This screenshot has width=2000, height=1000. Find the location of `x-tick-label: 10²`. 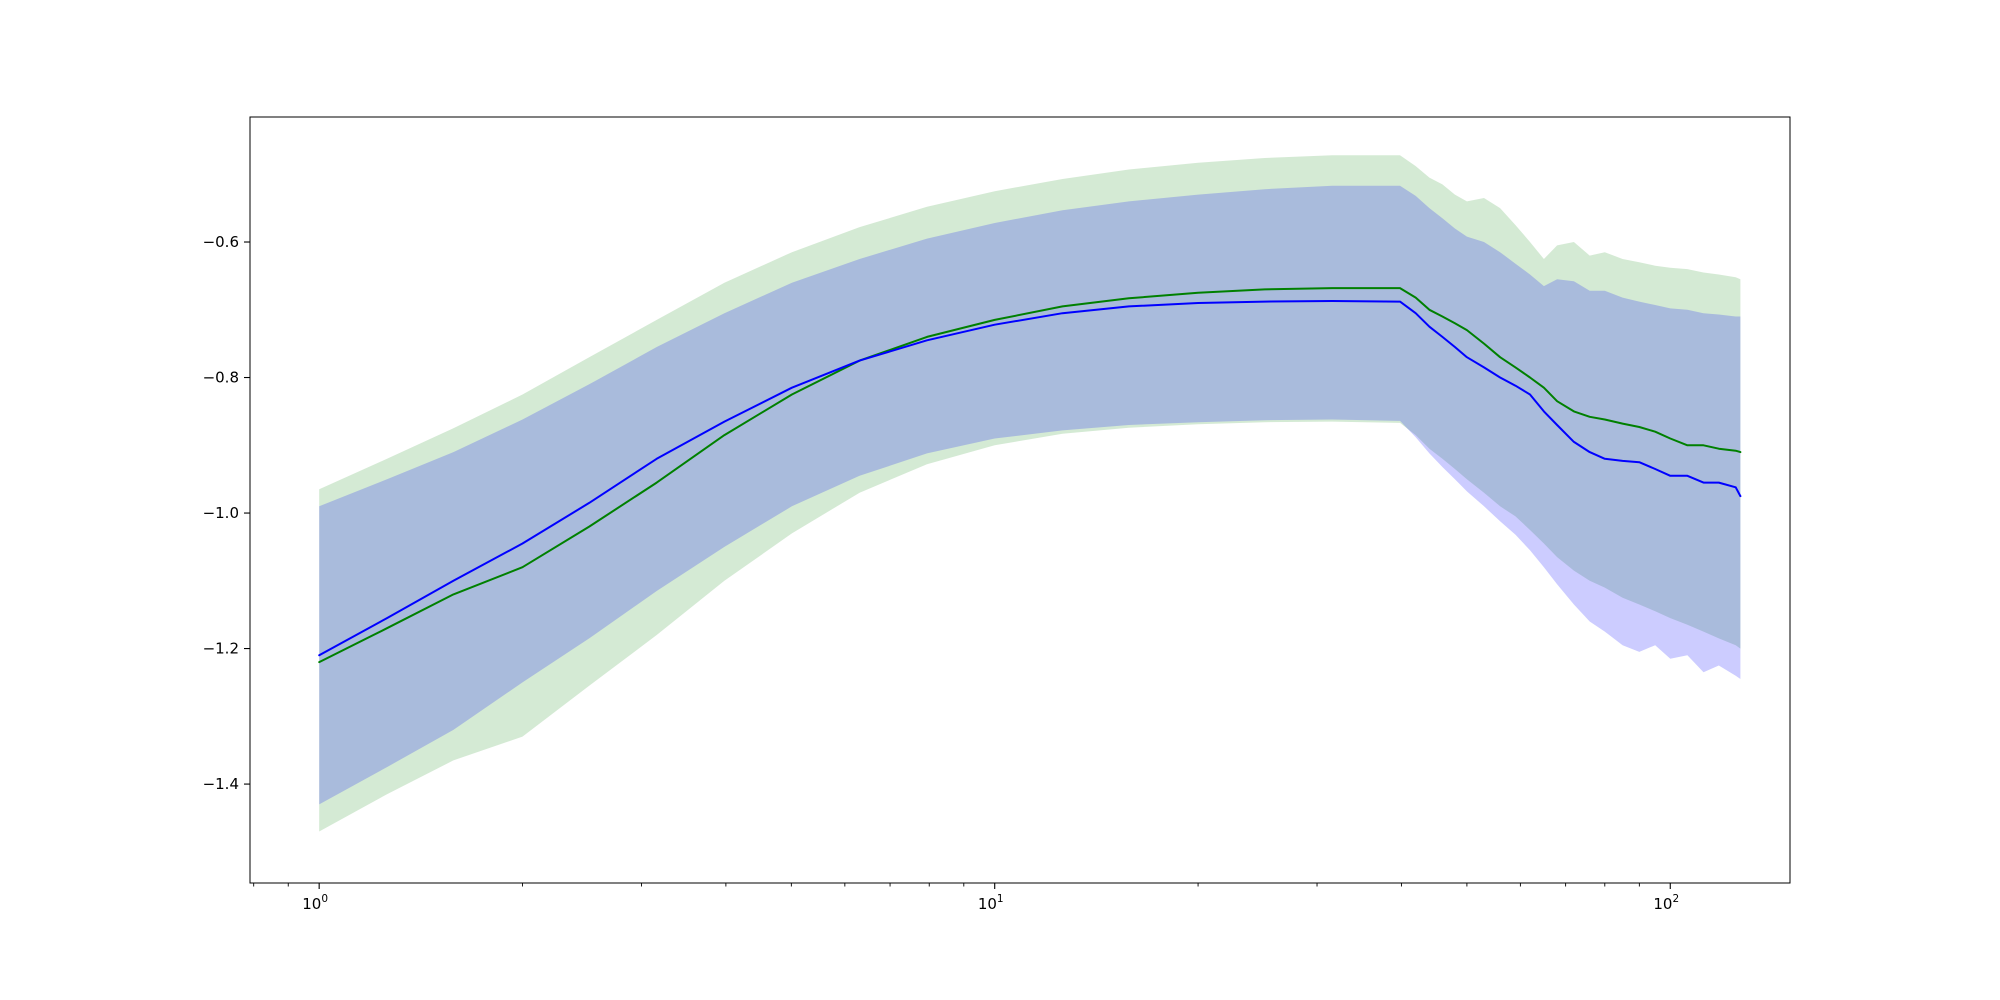

x-tick-label: 10² is located at coordinates (1666, 903).